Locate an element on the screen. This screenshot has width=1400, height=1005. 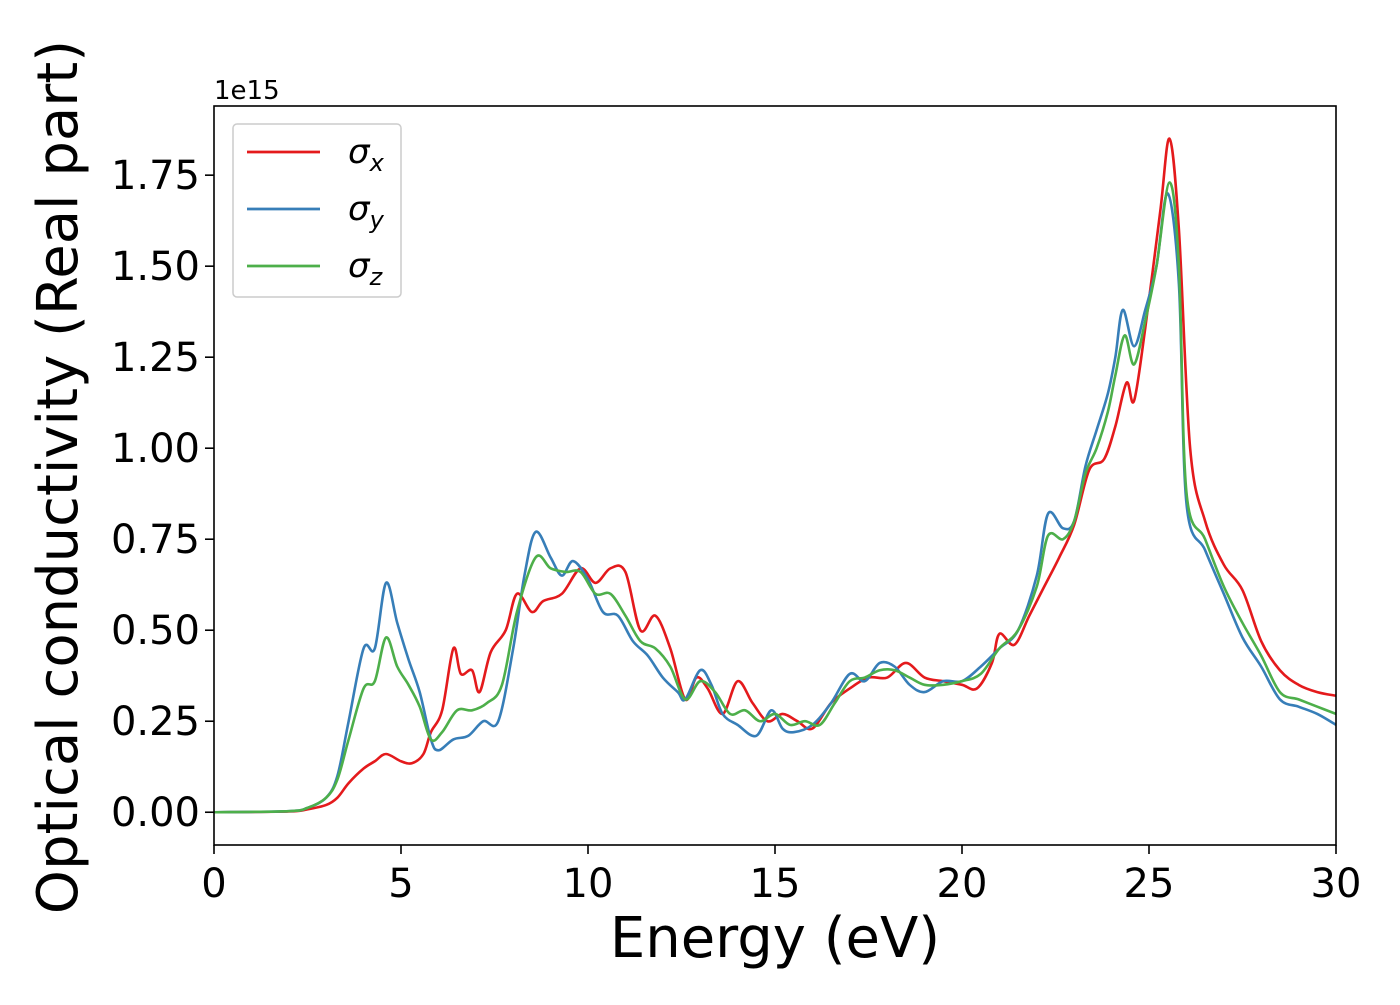
y-tick-label: 1.25 is located at coordinates (155, 358).